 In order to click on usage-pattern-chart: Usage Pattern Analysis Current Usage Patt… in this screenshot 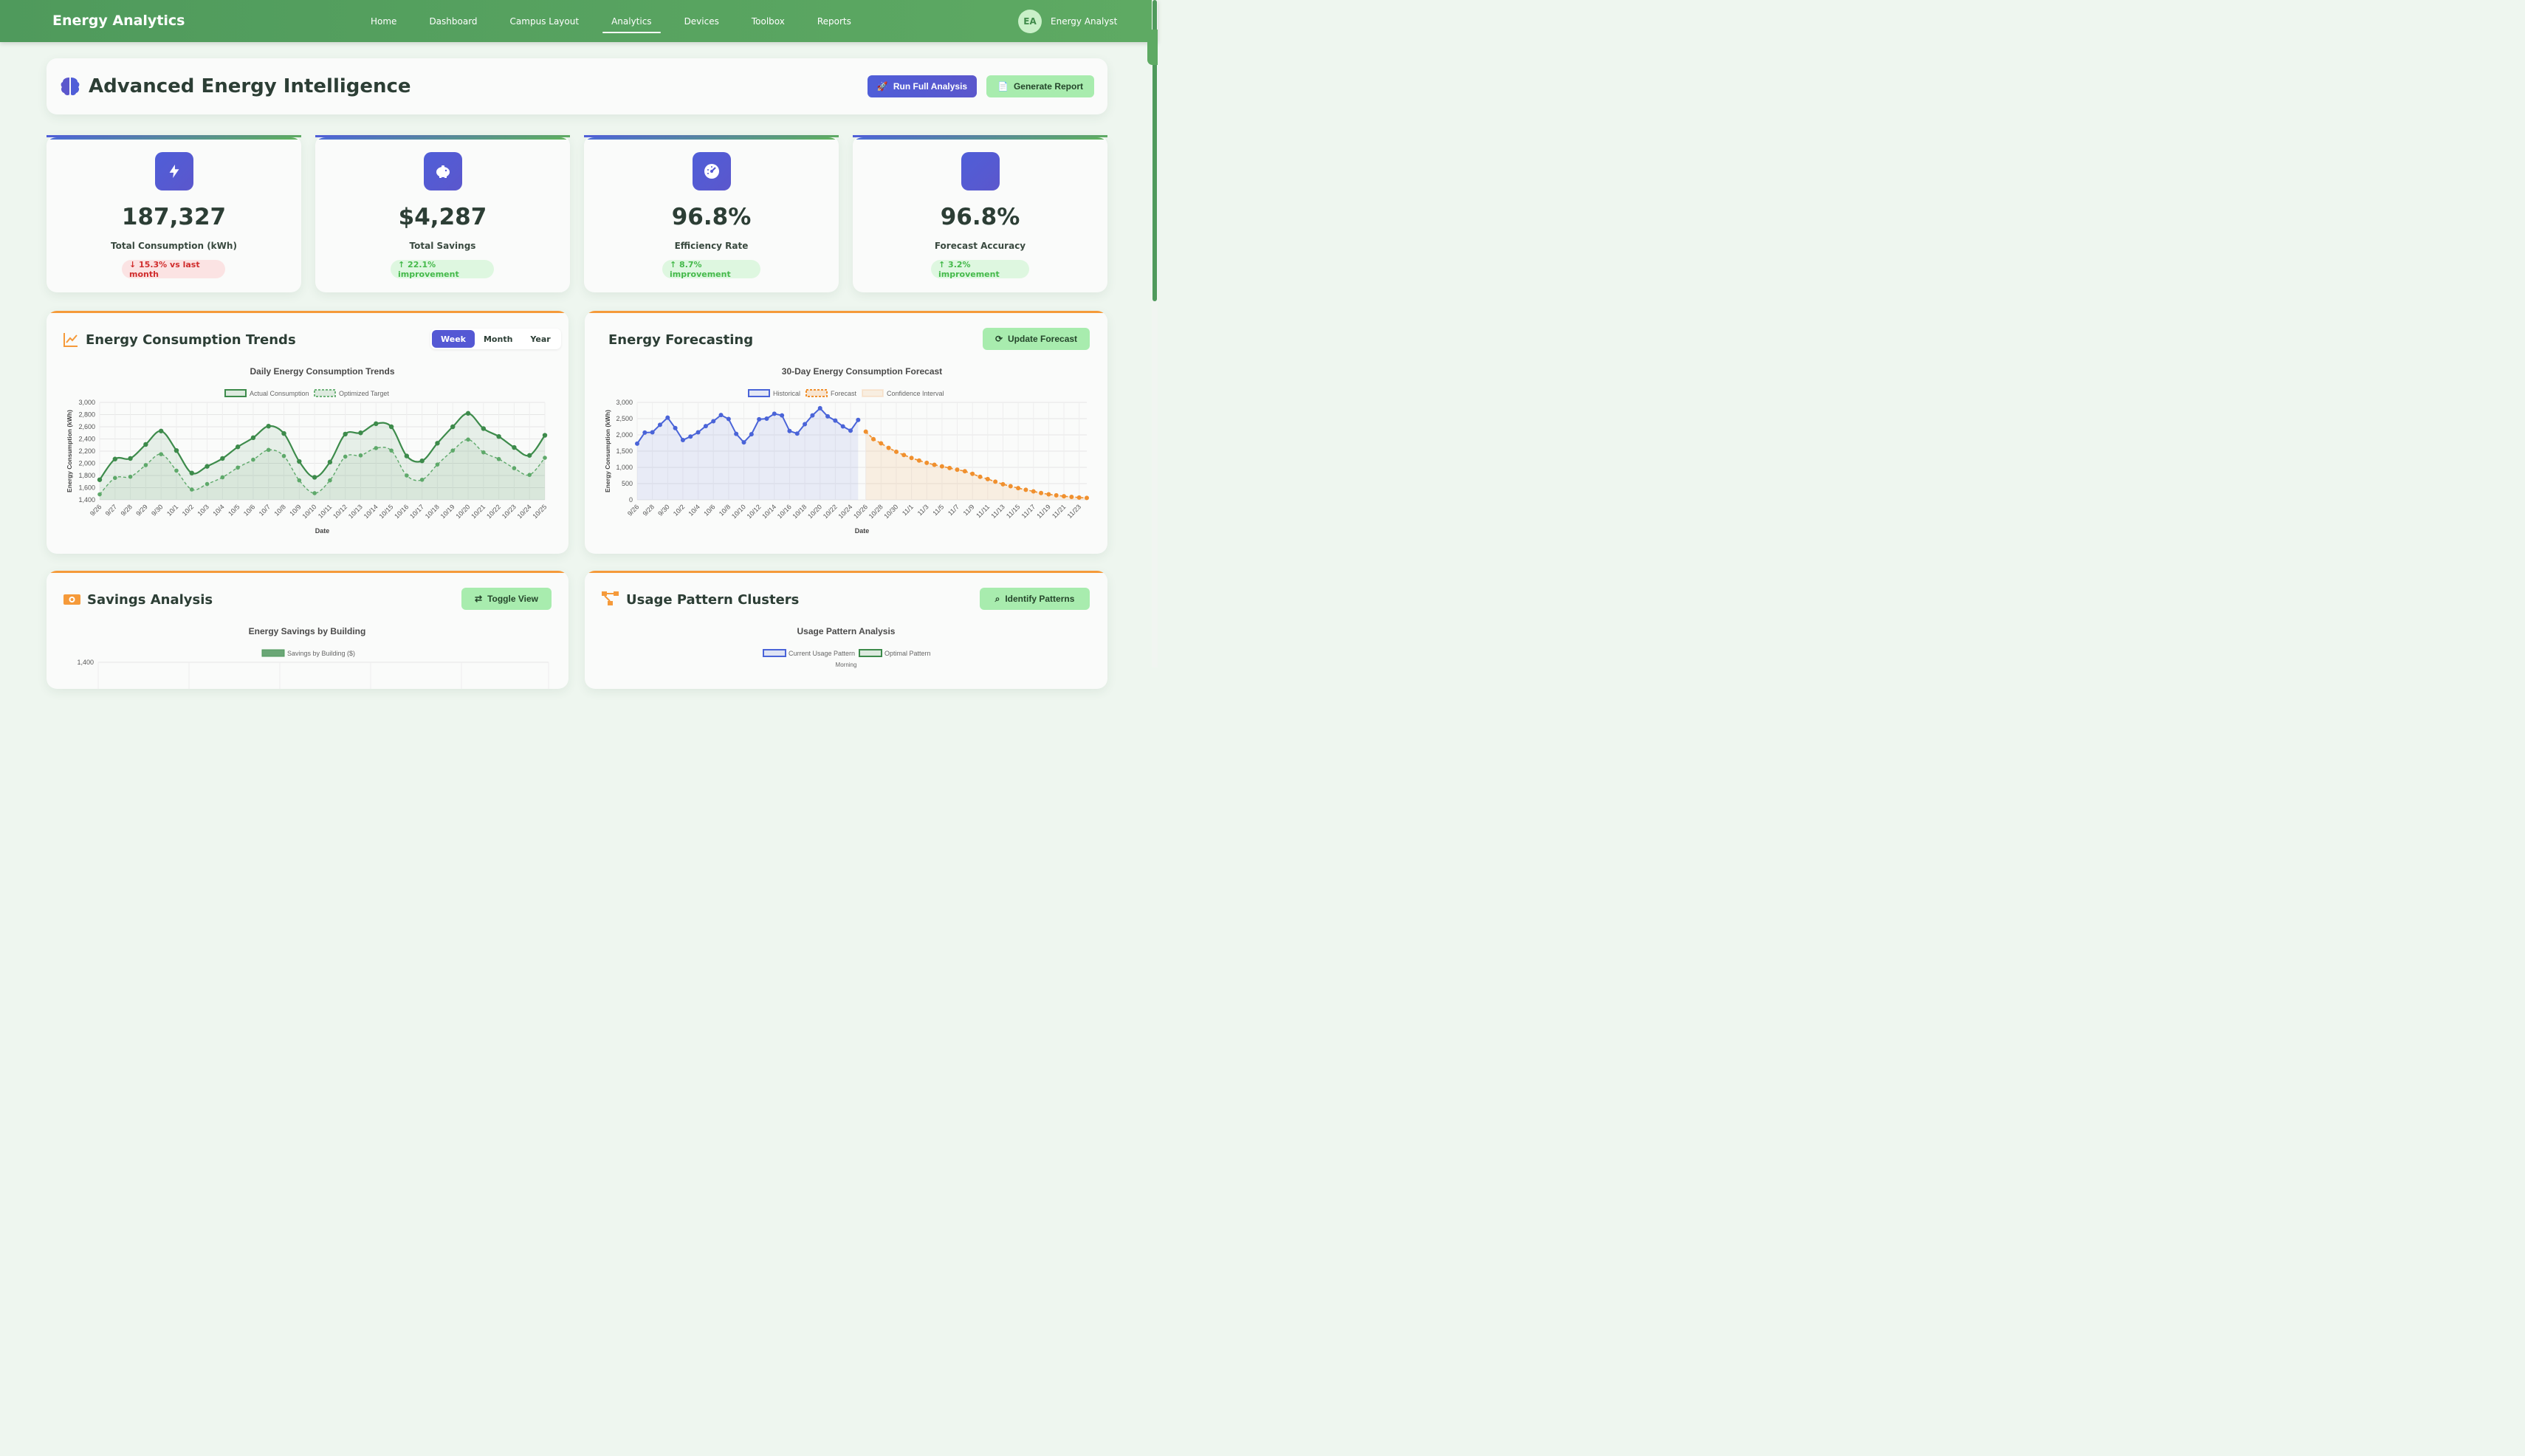, I will do `click(846, 656)`.